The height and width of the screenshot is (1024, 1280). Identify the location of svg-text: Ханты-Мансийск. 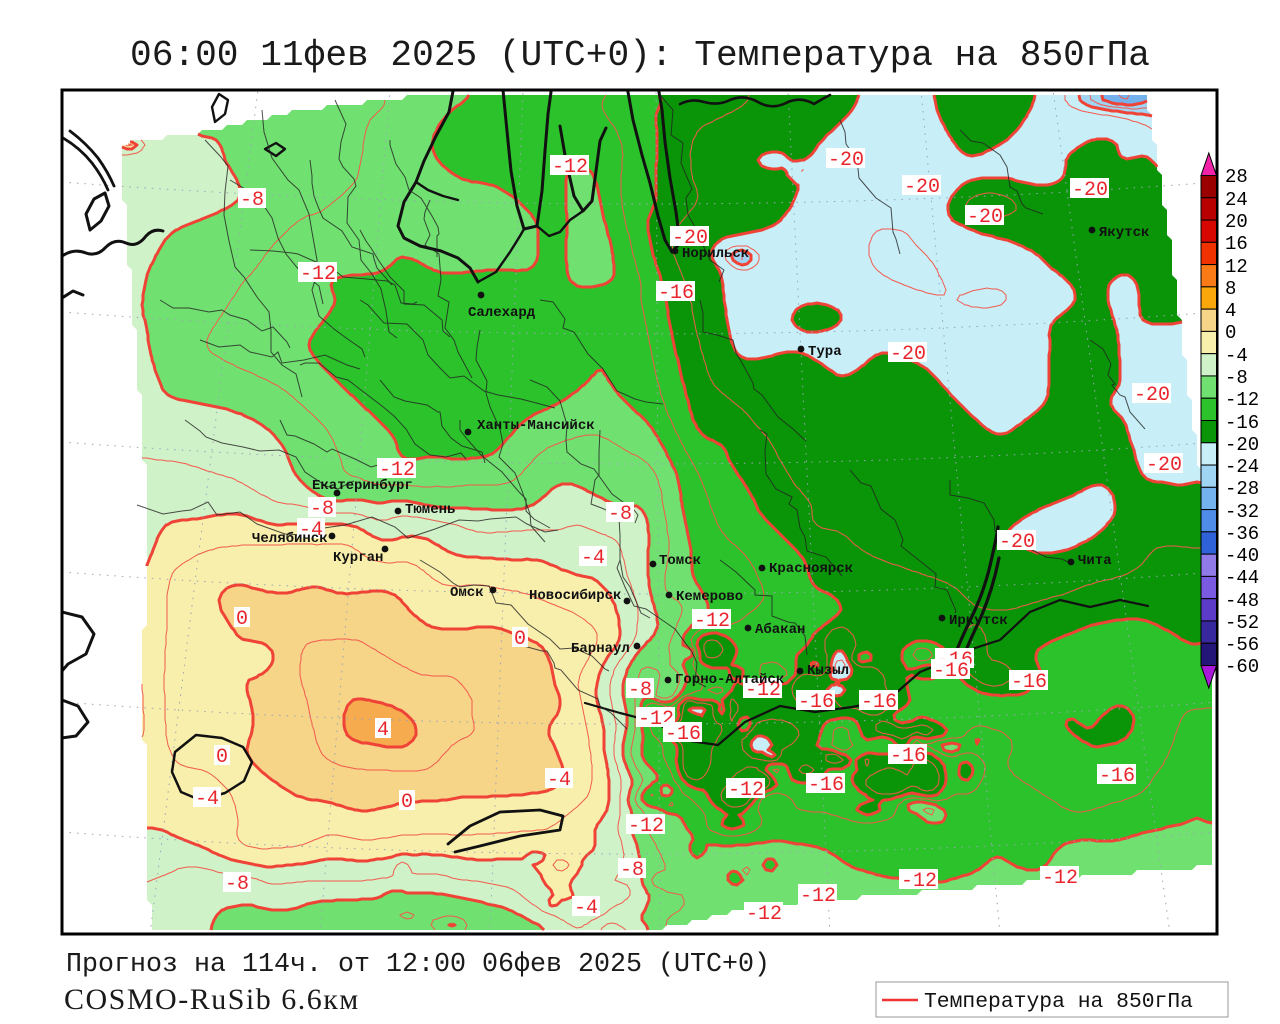
(536, 426).